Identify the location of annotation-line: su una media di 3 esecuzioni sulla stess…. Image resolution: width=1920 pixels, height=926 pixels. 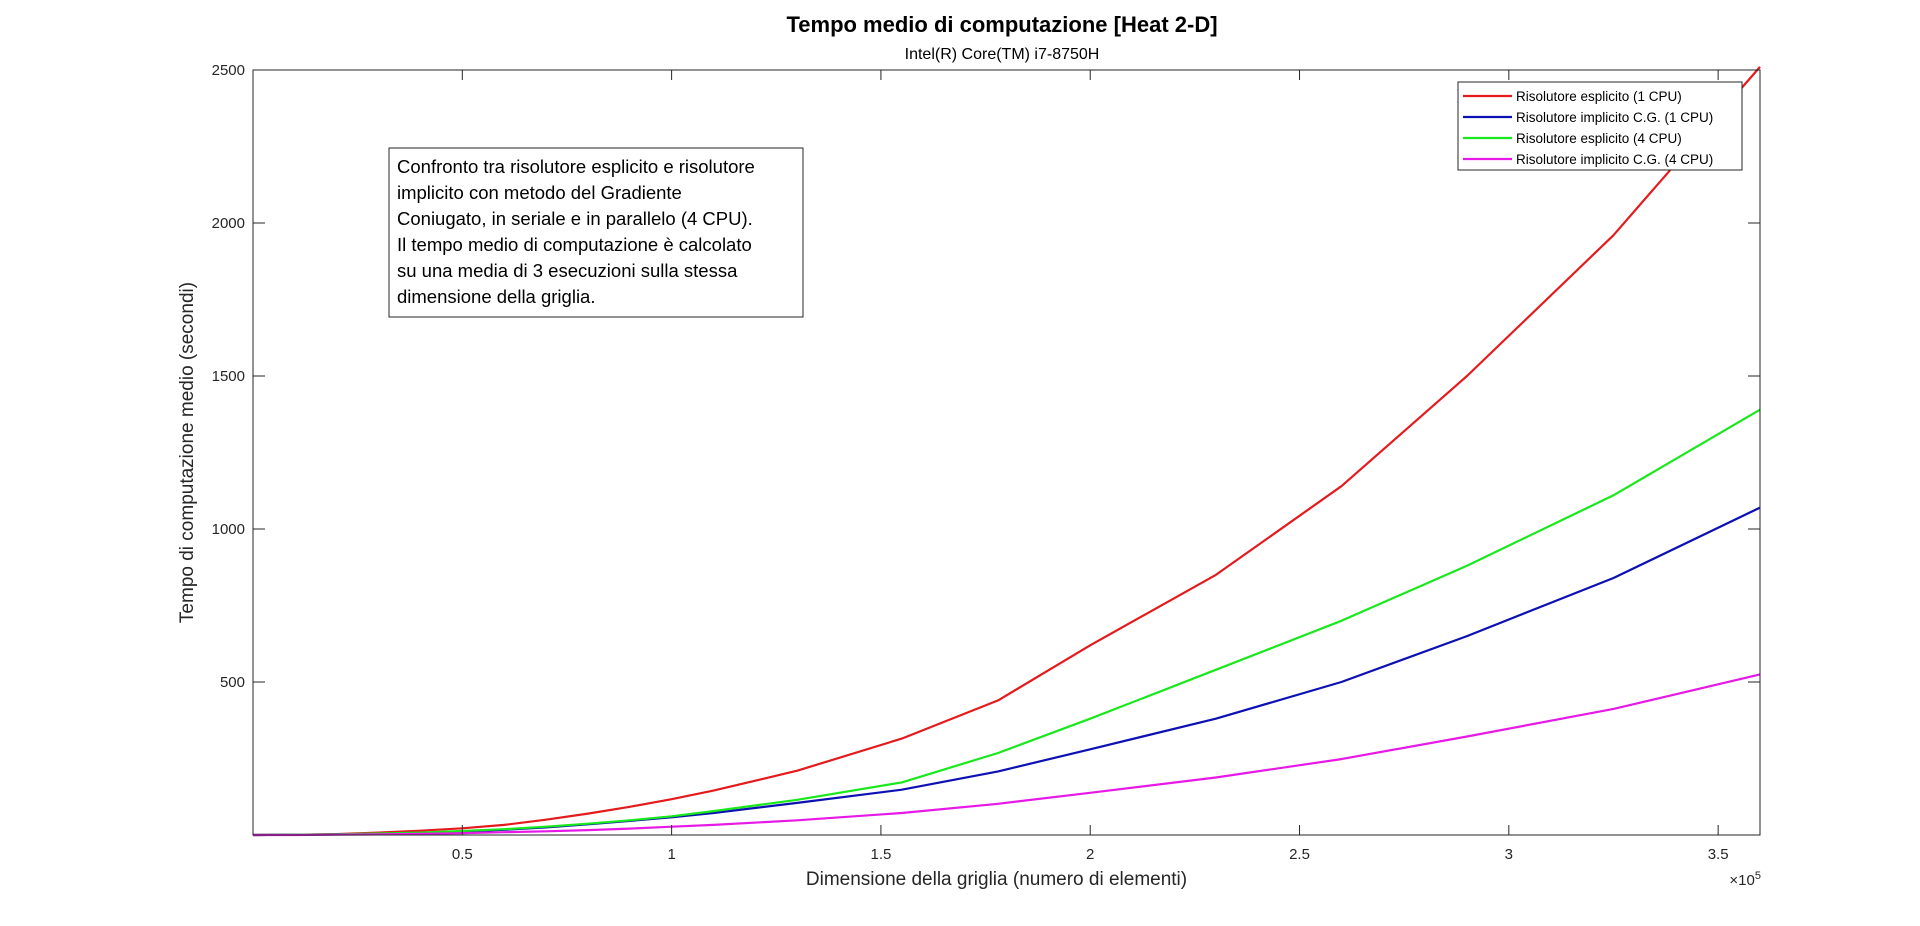
(567, 270).